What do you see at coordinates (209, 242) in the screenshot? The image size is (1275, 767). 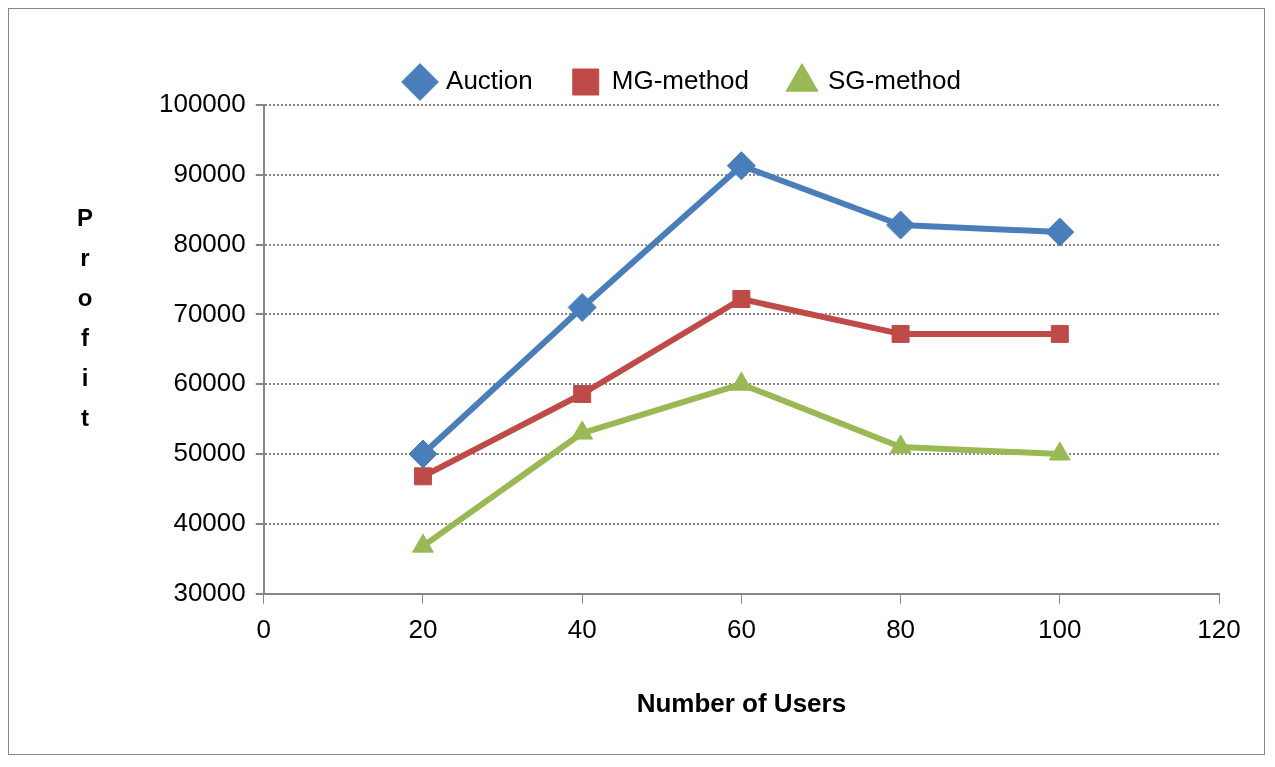 I see `y-tick-label: 80000` at bounding box center [209, 242].